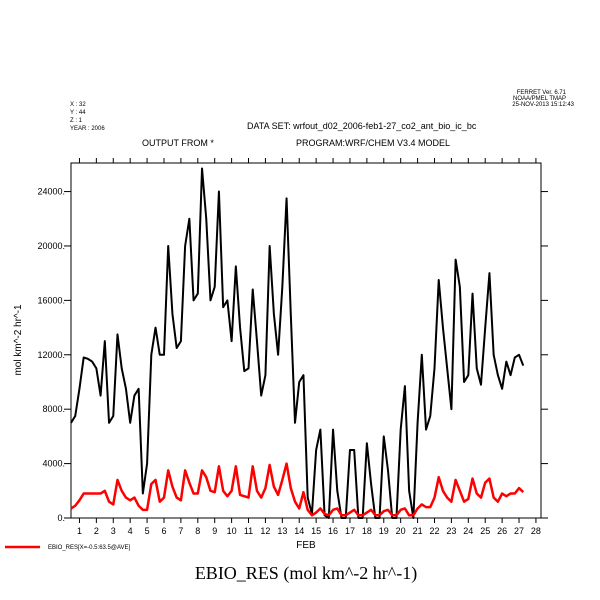 Image resolution: width=600 pixels, height=600 pixels. I want to click on coord-info: Y : 44, so click(78, 113).